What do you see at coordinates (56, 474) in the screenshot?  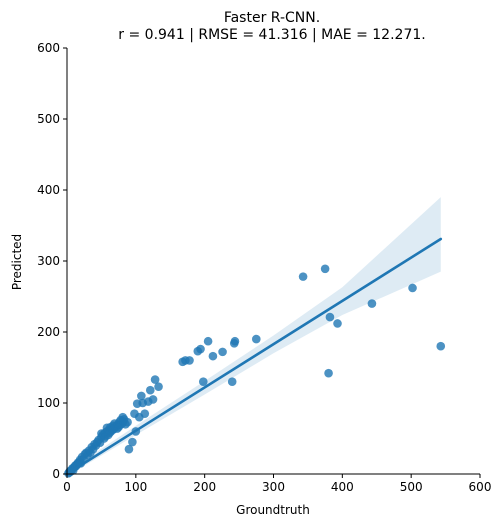 I see `y-tick-label: 0` at bounding box center [56, 474].